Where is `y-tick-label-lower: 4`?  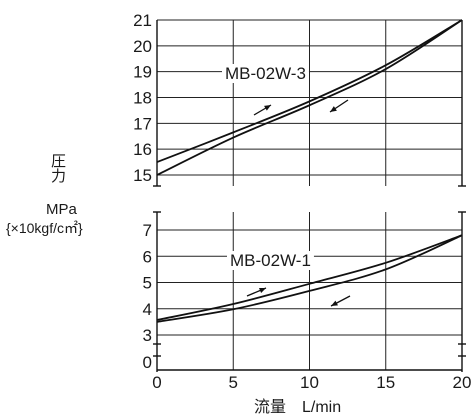 y-tick-label-lower: 4 is located at coordinates (147, 309).